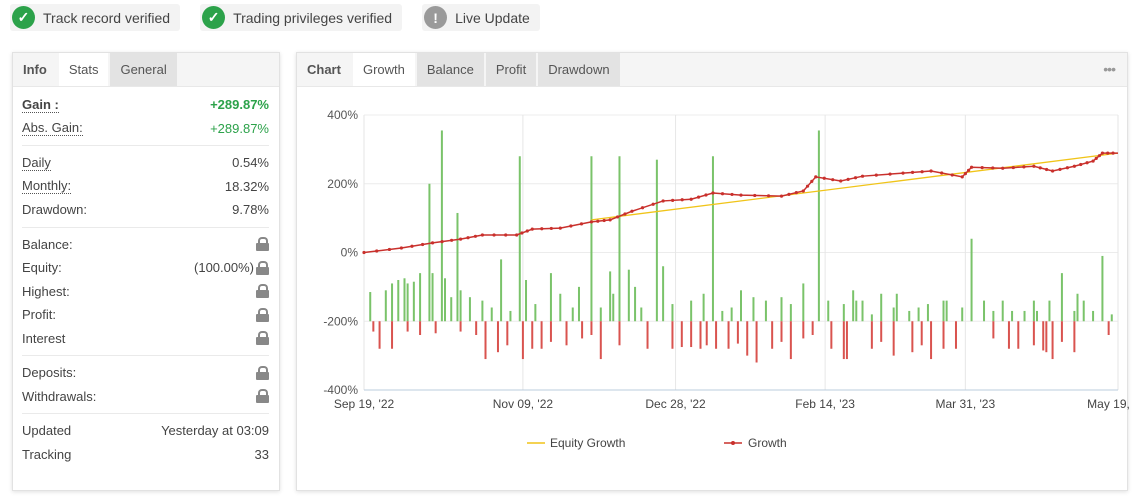 The width and height of the screenshot is (1136, 501). What do you see at coordinates (52, 128) in the screenshot?
I see `abs-gain-label: Abs. Gain:` at bounding box center [52, 128].